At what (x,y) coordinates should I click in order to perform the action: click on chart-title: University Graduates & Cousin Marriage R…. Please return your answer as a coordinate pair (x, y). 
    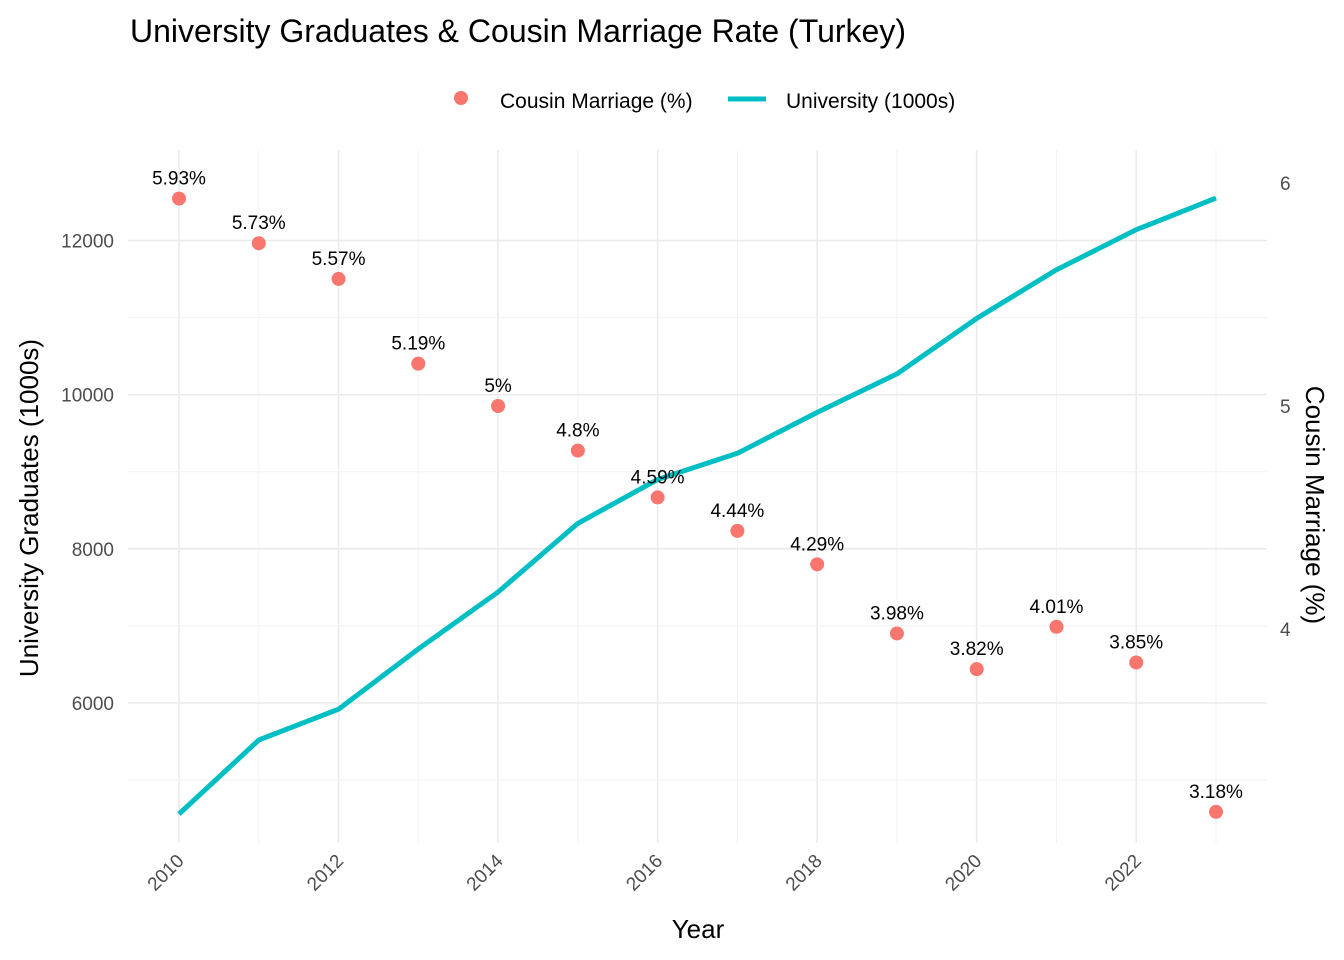
    Looking at the image, I should click on (518, 31).